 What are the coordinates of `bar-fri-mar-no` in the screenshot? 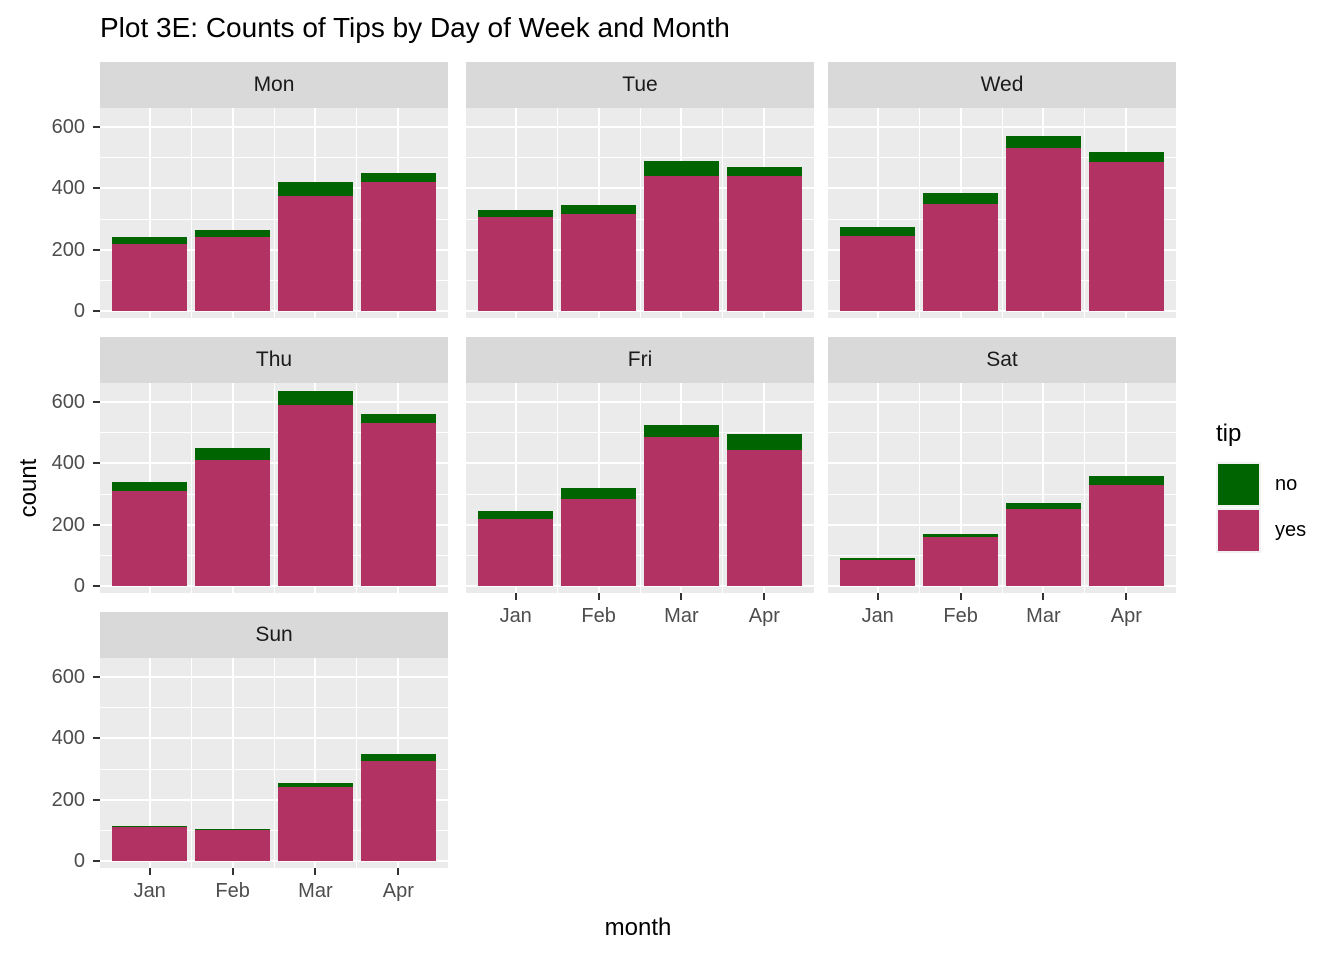 It's located at (681, 431).